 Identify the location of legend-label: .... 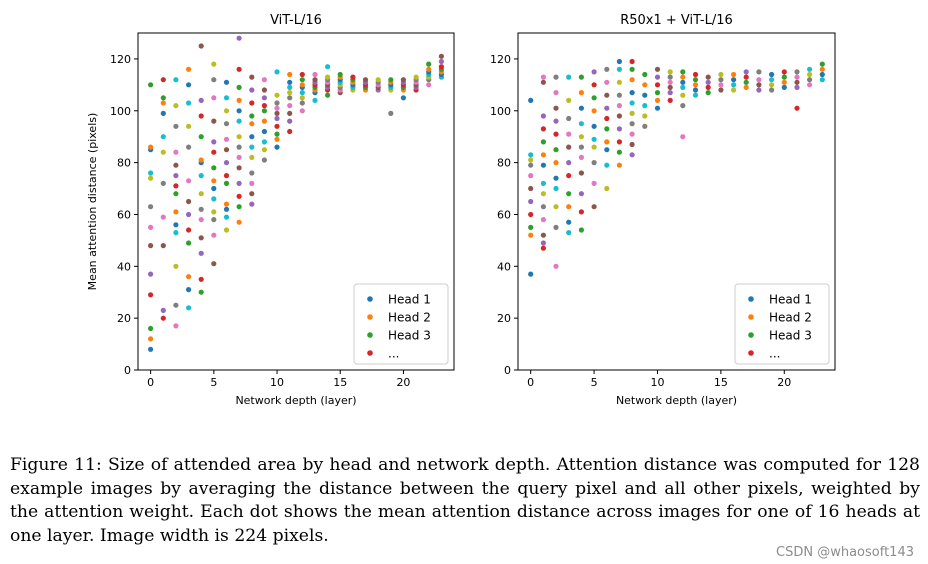
(774, 354).